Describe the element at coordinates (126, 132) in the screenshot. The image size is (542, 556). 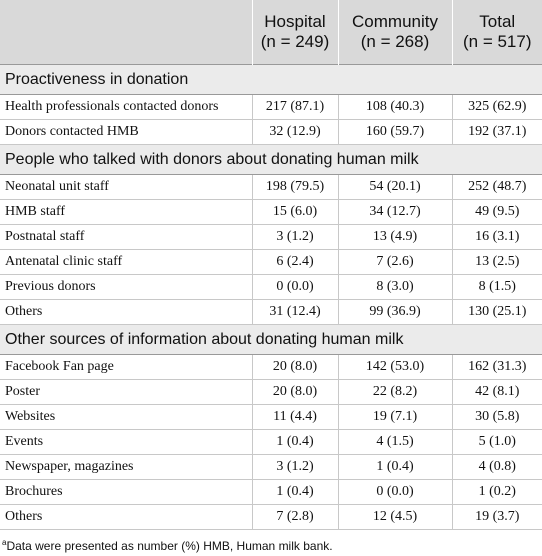
I see `row-label: Donors contacted HMB` at that location.